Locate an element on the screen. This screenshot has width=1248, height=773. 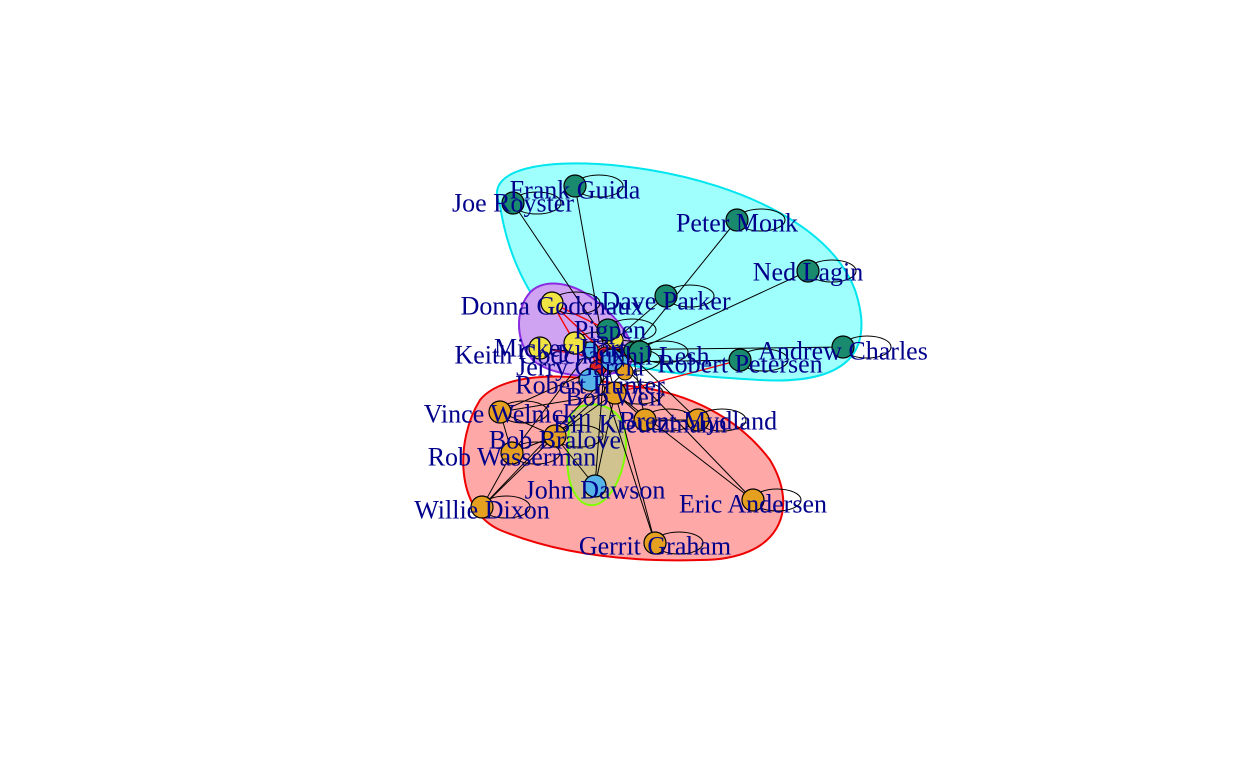
node-label: John Dawson is located at coordinates (595, 490).